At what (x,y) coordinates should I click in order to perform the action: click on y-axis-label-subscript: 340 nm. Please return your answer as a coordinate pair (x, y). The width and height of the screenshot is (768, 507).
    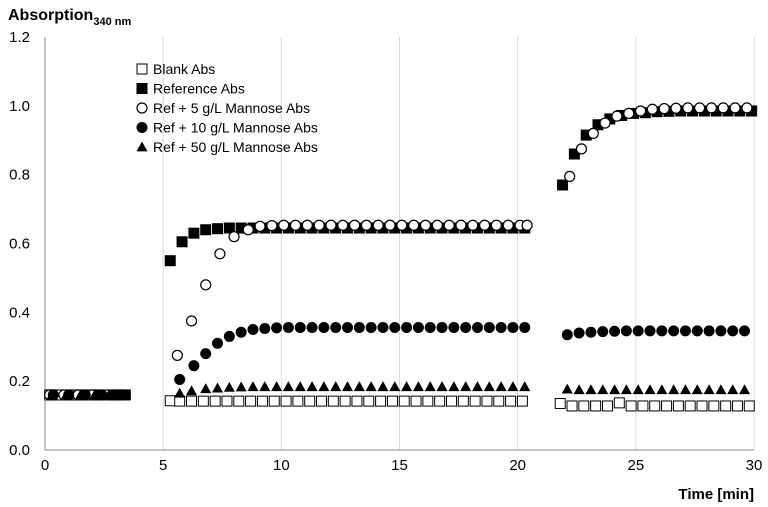
    Looking at the image, I should click on (112, 22).